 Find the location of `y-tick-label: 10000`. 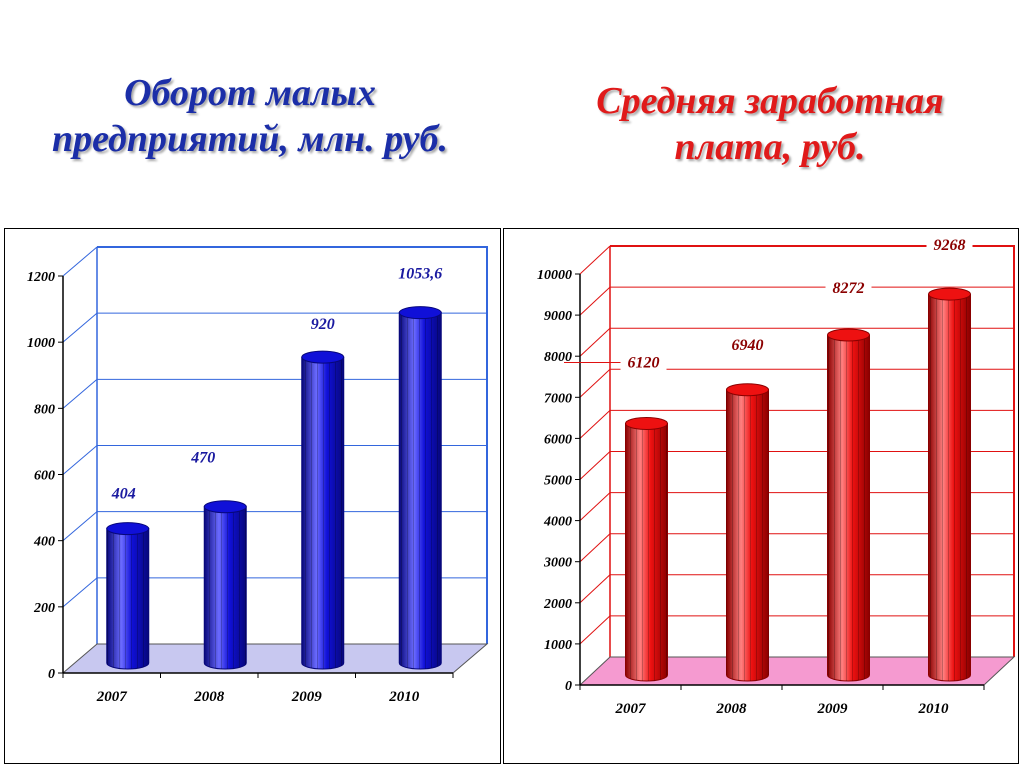

y-tick-label: 10000 is located at coordinates (554, 275).